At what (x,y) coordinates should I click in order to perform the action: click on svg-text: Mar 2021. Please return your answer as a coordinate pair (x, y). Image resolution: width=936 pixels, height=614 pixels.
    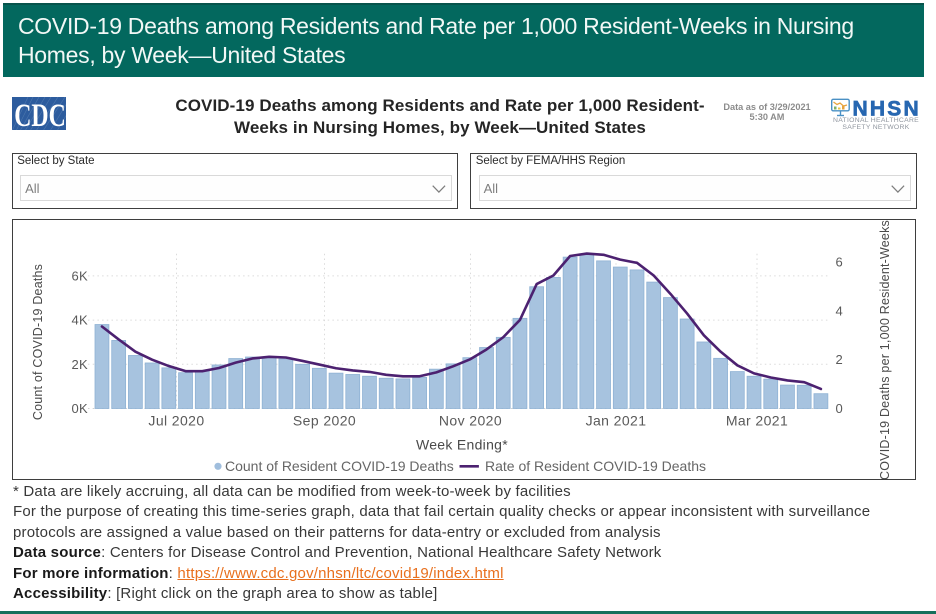
    Looking at the image, I should click on (756, 420).